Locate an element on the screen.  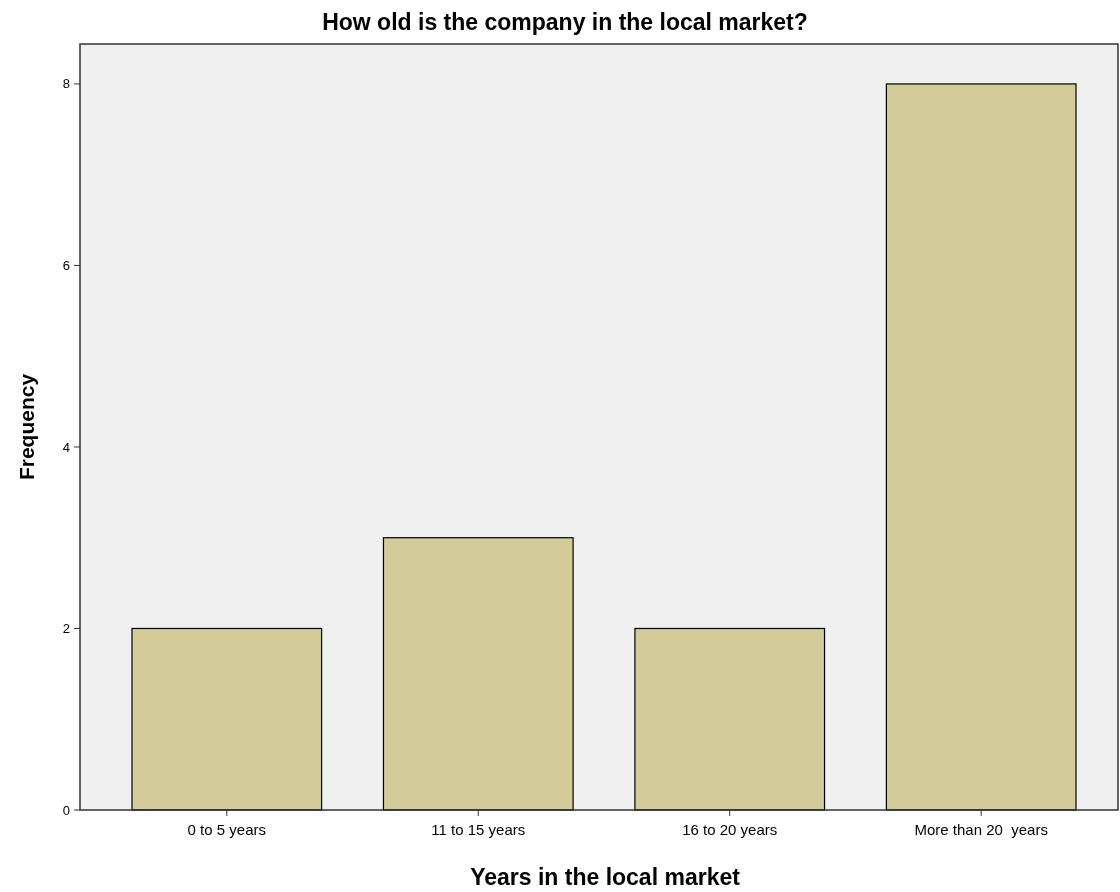
y-tick-label: 4 is located at coordinates (66, 447).